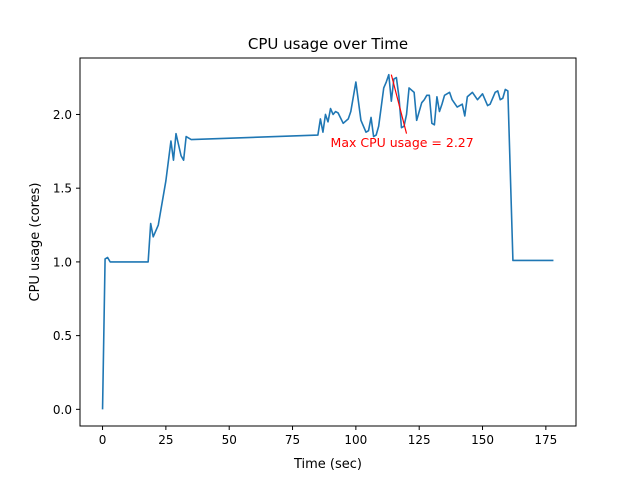  I want to click on x-axis-ticks: 0 25 50 75 100 125 150 175, so click(328, 436).